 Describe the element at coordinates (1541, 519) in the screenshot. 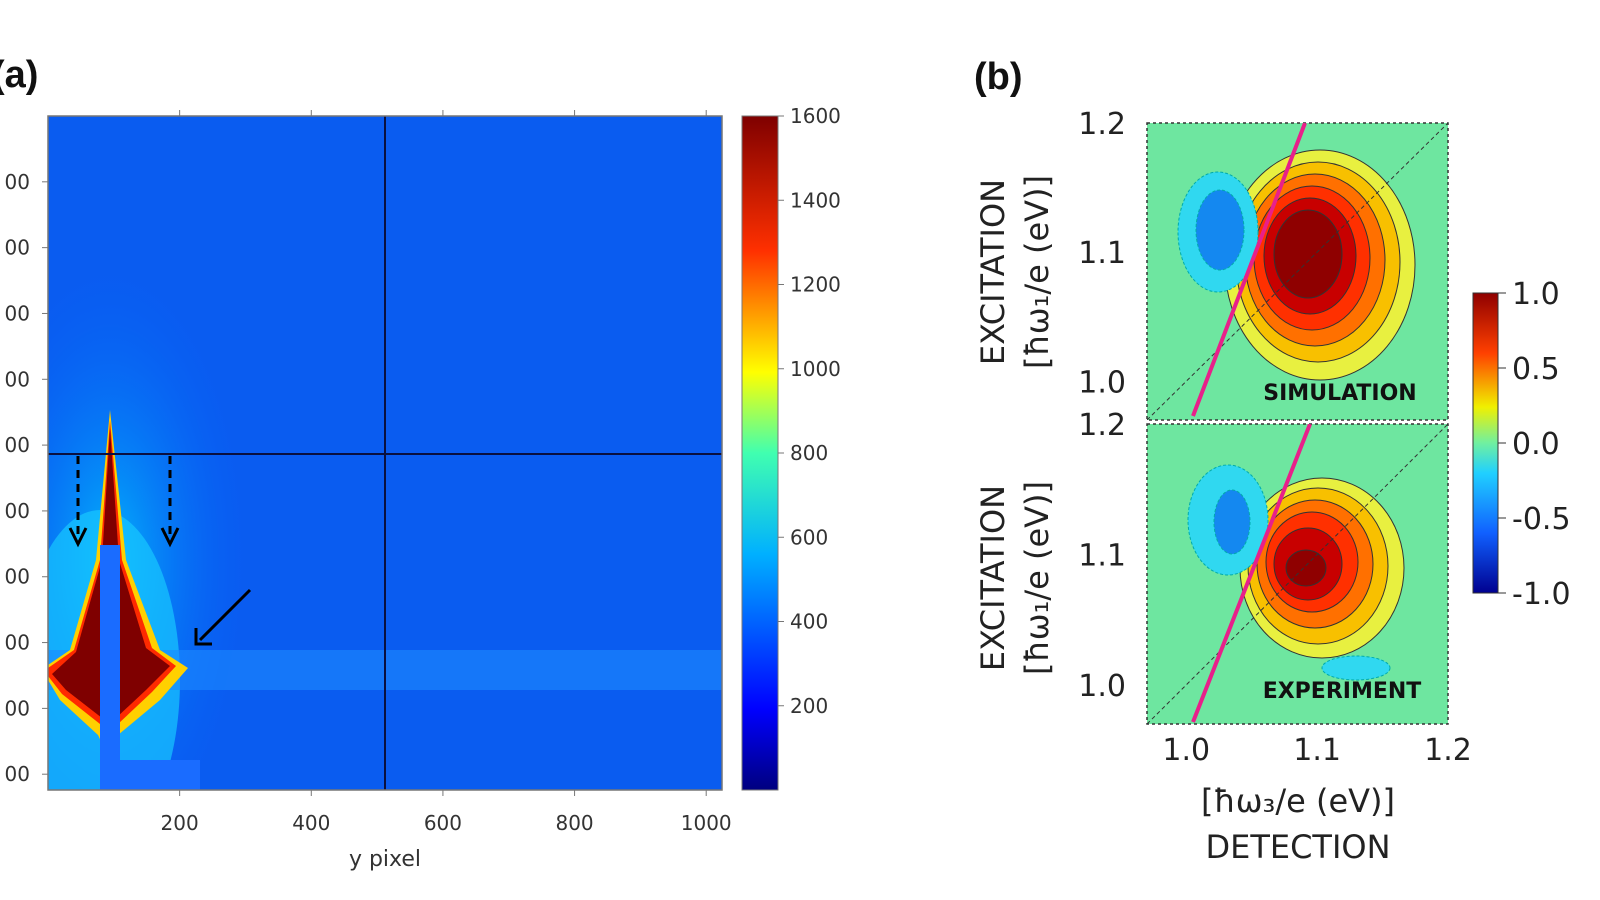

I see `colorbar-b-tick-label: -0.5` at that location.